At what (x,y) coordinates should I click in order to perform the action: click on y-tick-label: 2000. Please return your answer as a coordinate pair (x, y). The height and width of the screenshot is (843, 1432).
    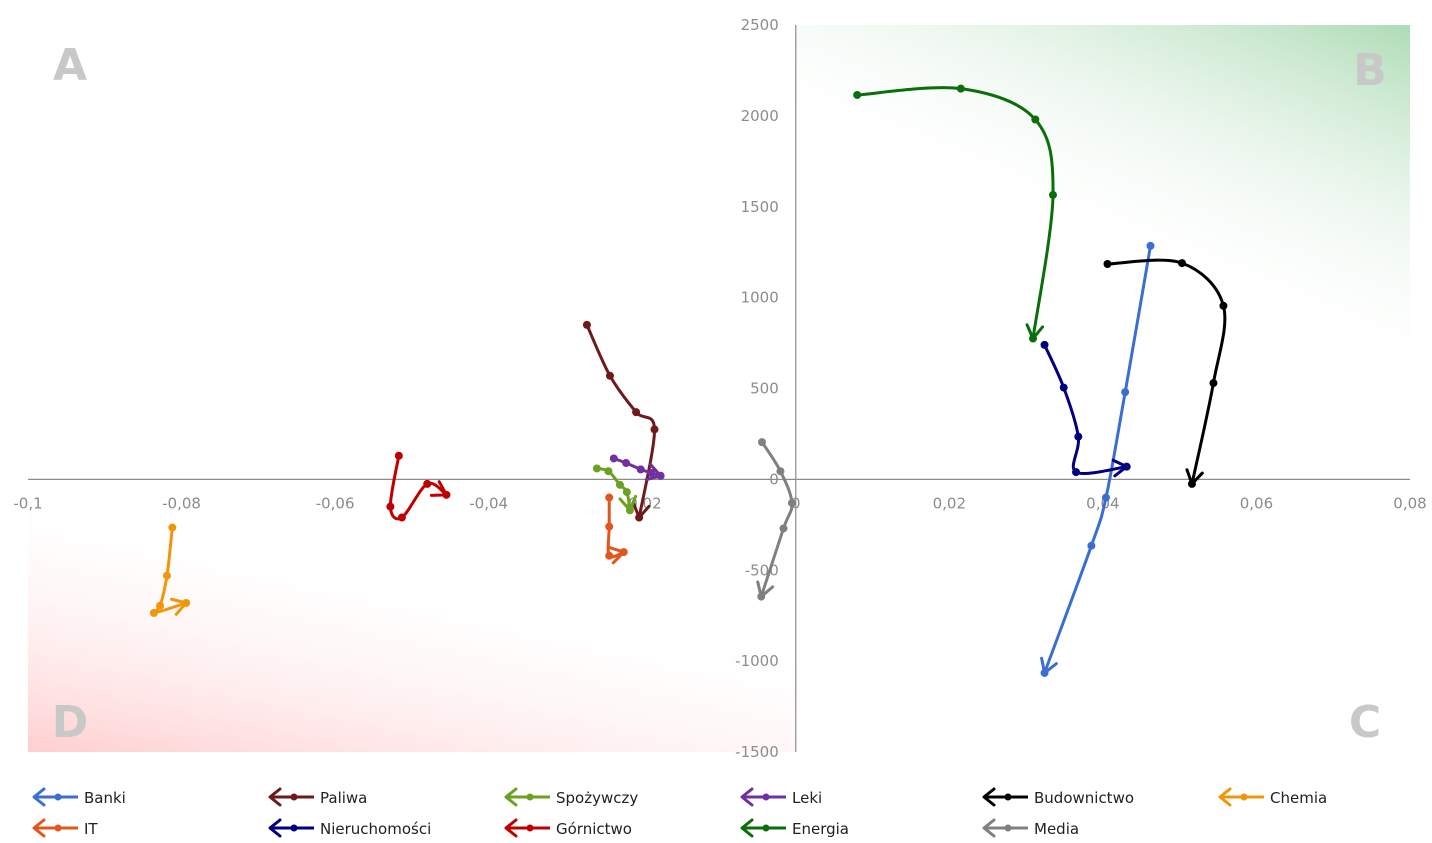
    Looking at the image, I should click on (760, 116).